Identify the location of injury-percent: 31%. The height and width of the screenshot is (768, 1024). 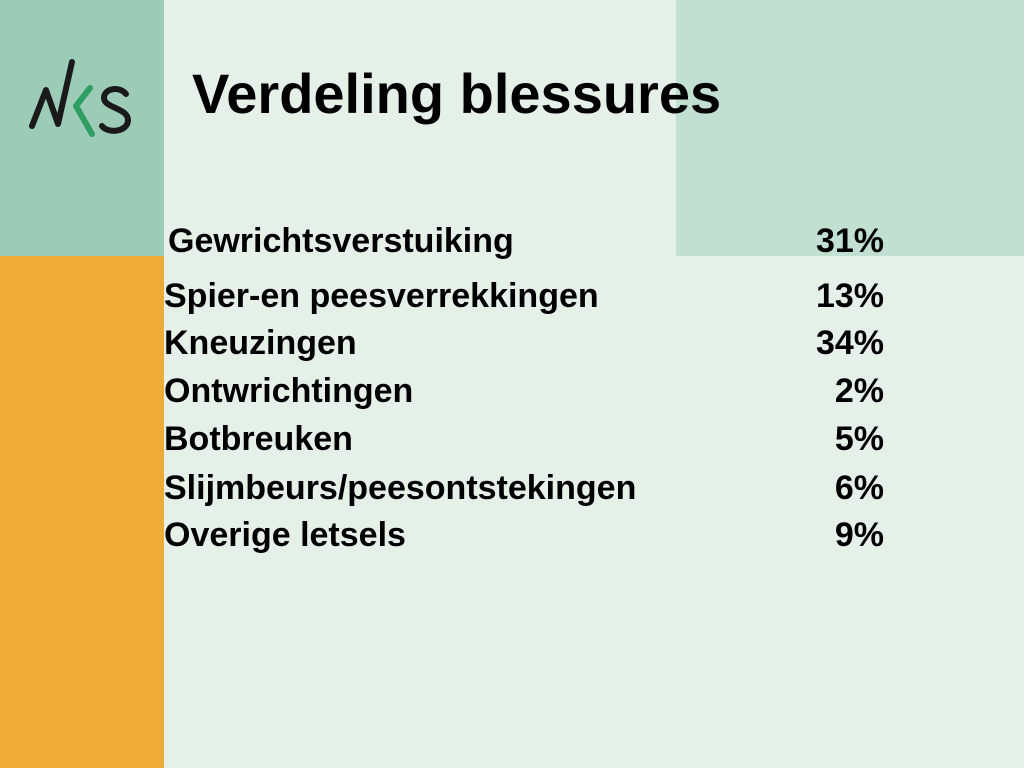
(849, 241).